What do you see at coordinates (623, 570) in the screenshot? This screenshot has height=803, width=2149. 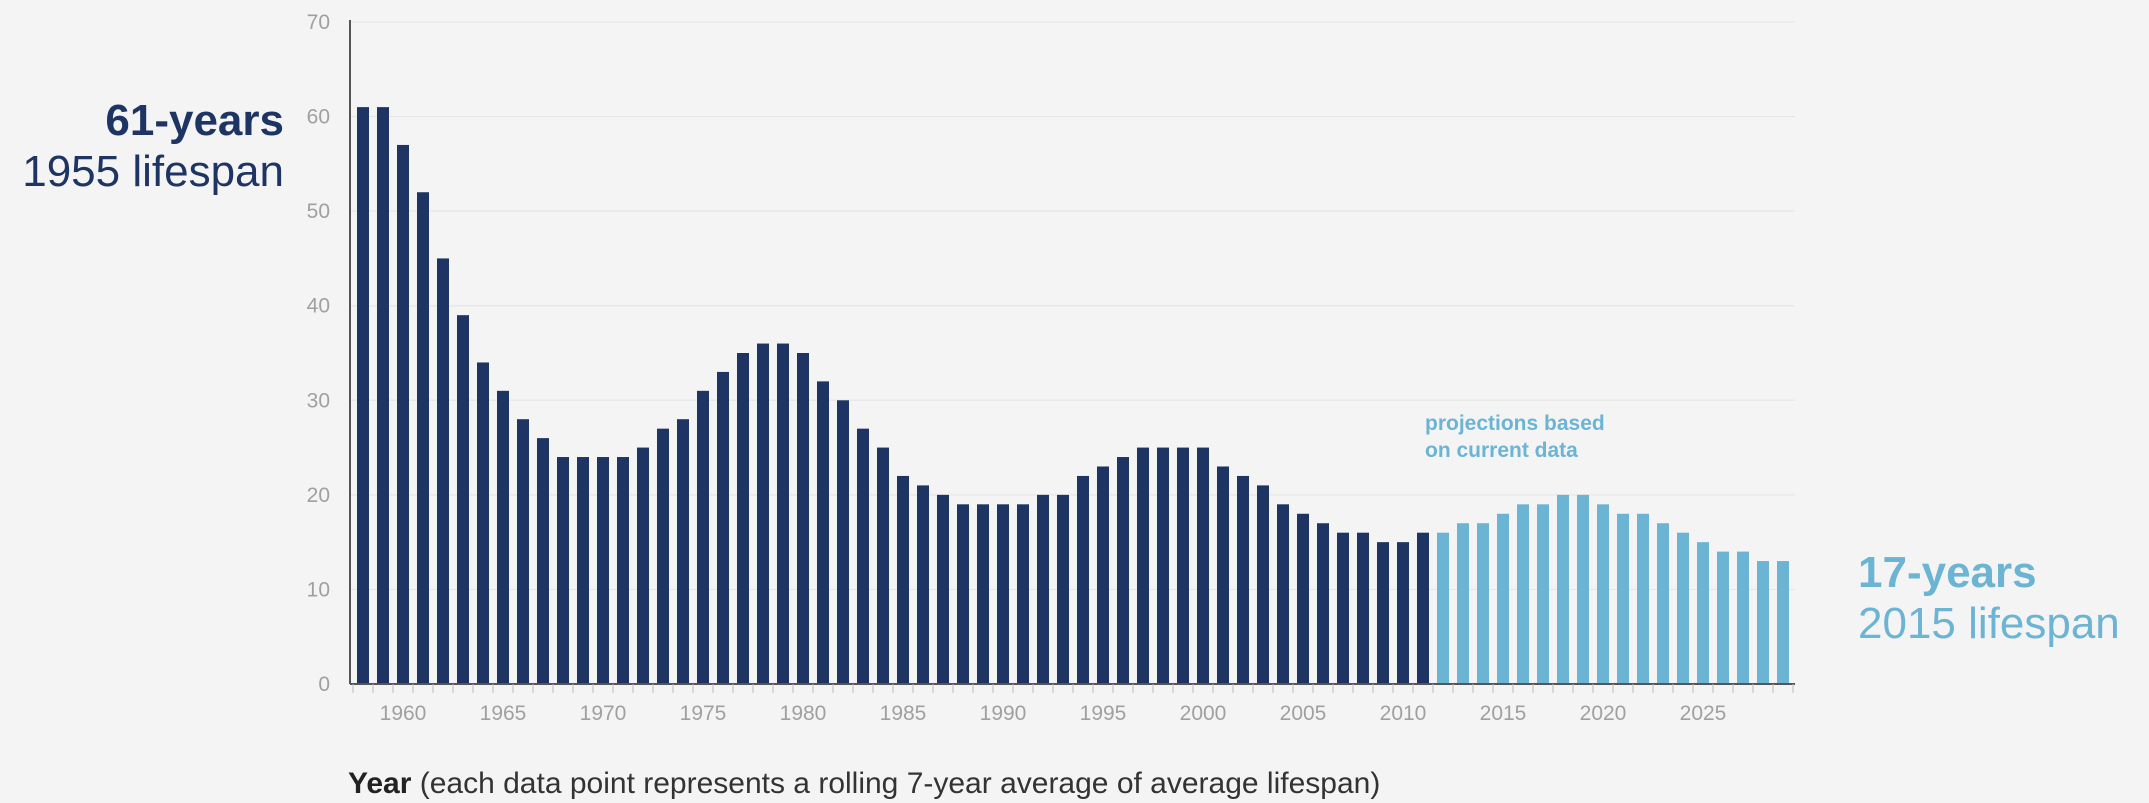 I see `bar-1971` at bounding box center [623, 570].